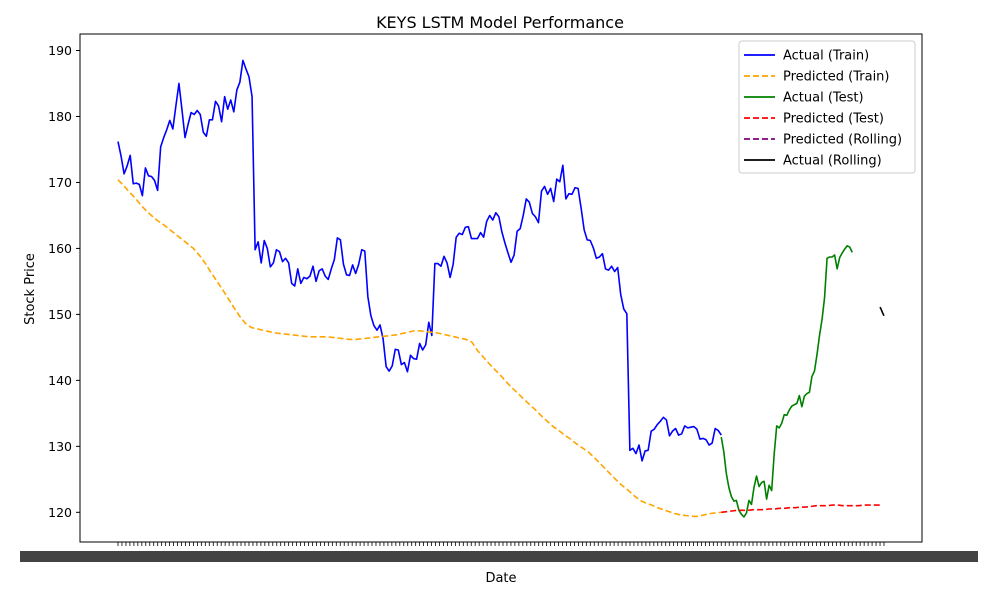 This screenshot has width=1000, height=600. What do you see at coordinates (842, 140) in the screenshot?
I see `legend-label-predicted-rolling: Predicted (Rolling)` at bounding box center [842, 140].